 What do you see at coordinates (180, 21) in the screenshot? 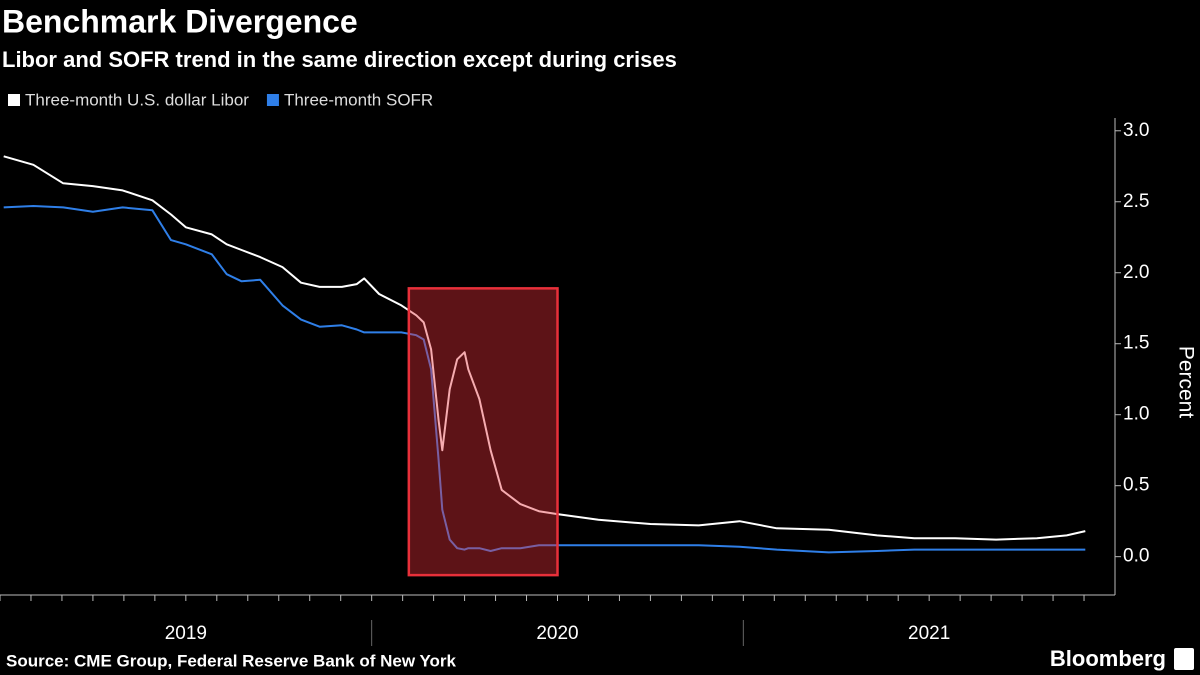
I see `chart-title: Benchmark Divergence` at bounding box center [180, 21].